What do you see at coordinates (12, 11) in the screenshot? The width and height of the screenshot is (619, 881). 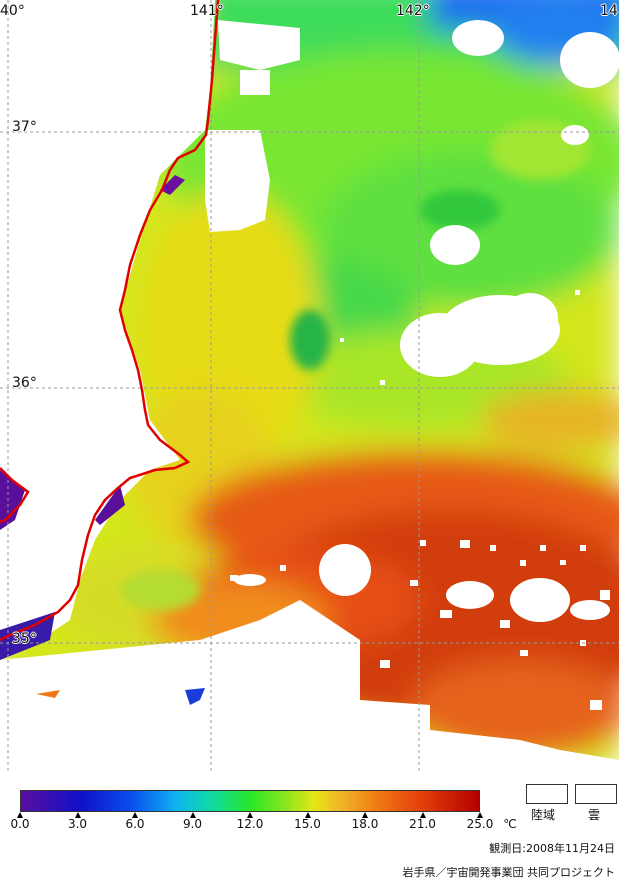 I see `lon-label-140: 40°` at bounding box center [12, 11].